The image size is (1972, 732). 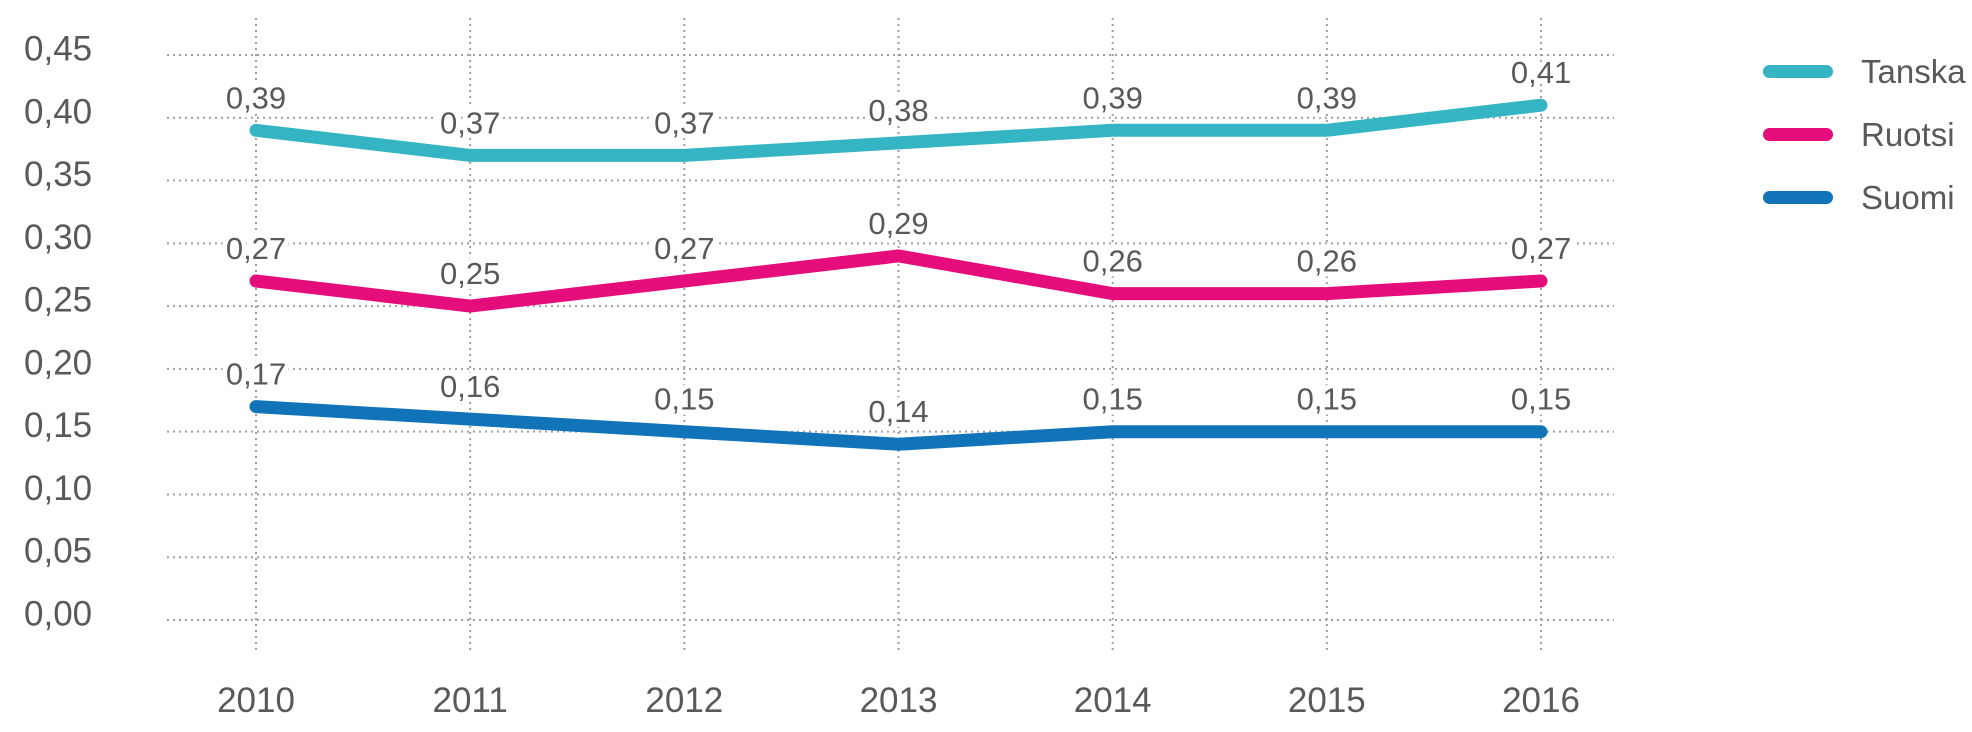 I want to click on y-axis-tick-label: 0,25, so click(x=58, y=300).